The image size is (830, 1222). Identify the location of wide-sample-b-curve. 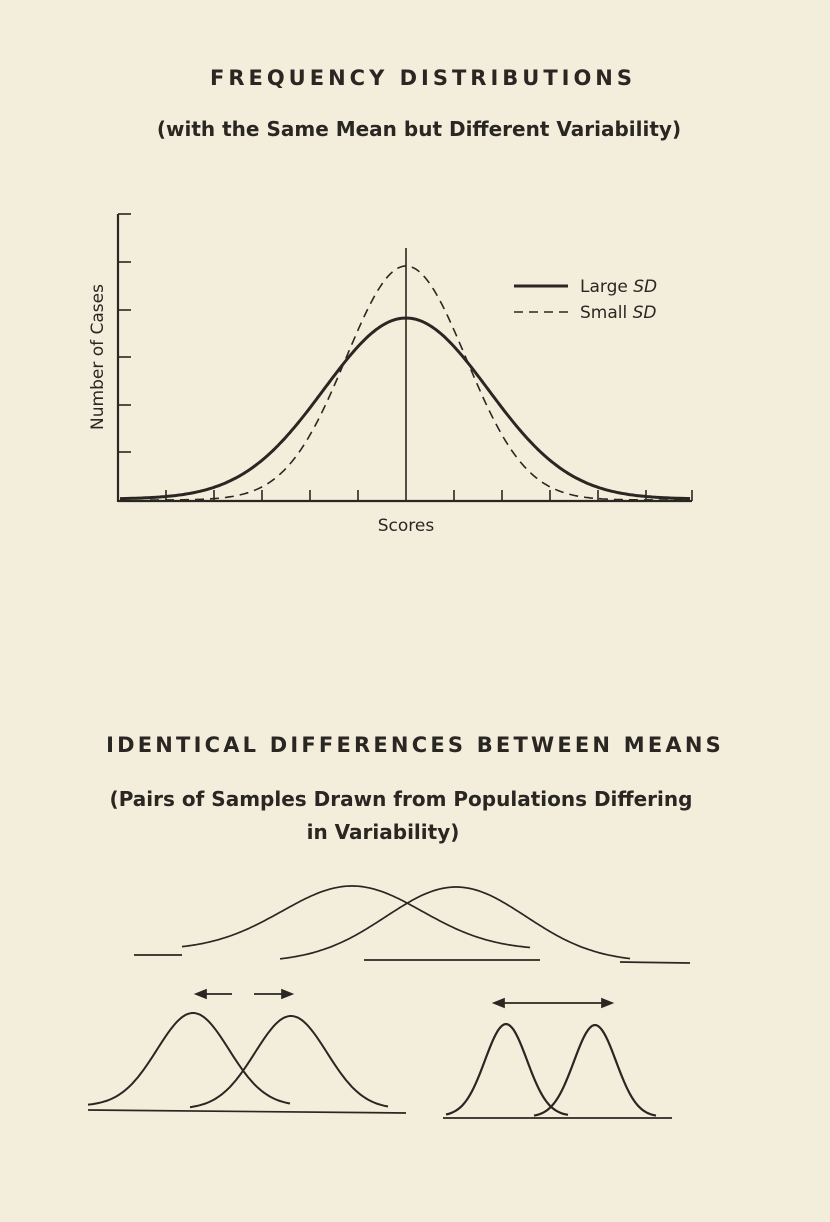
(455, 923).